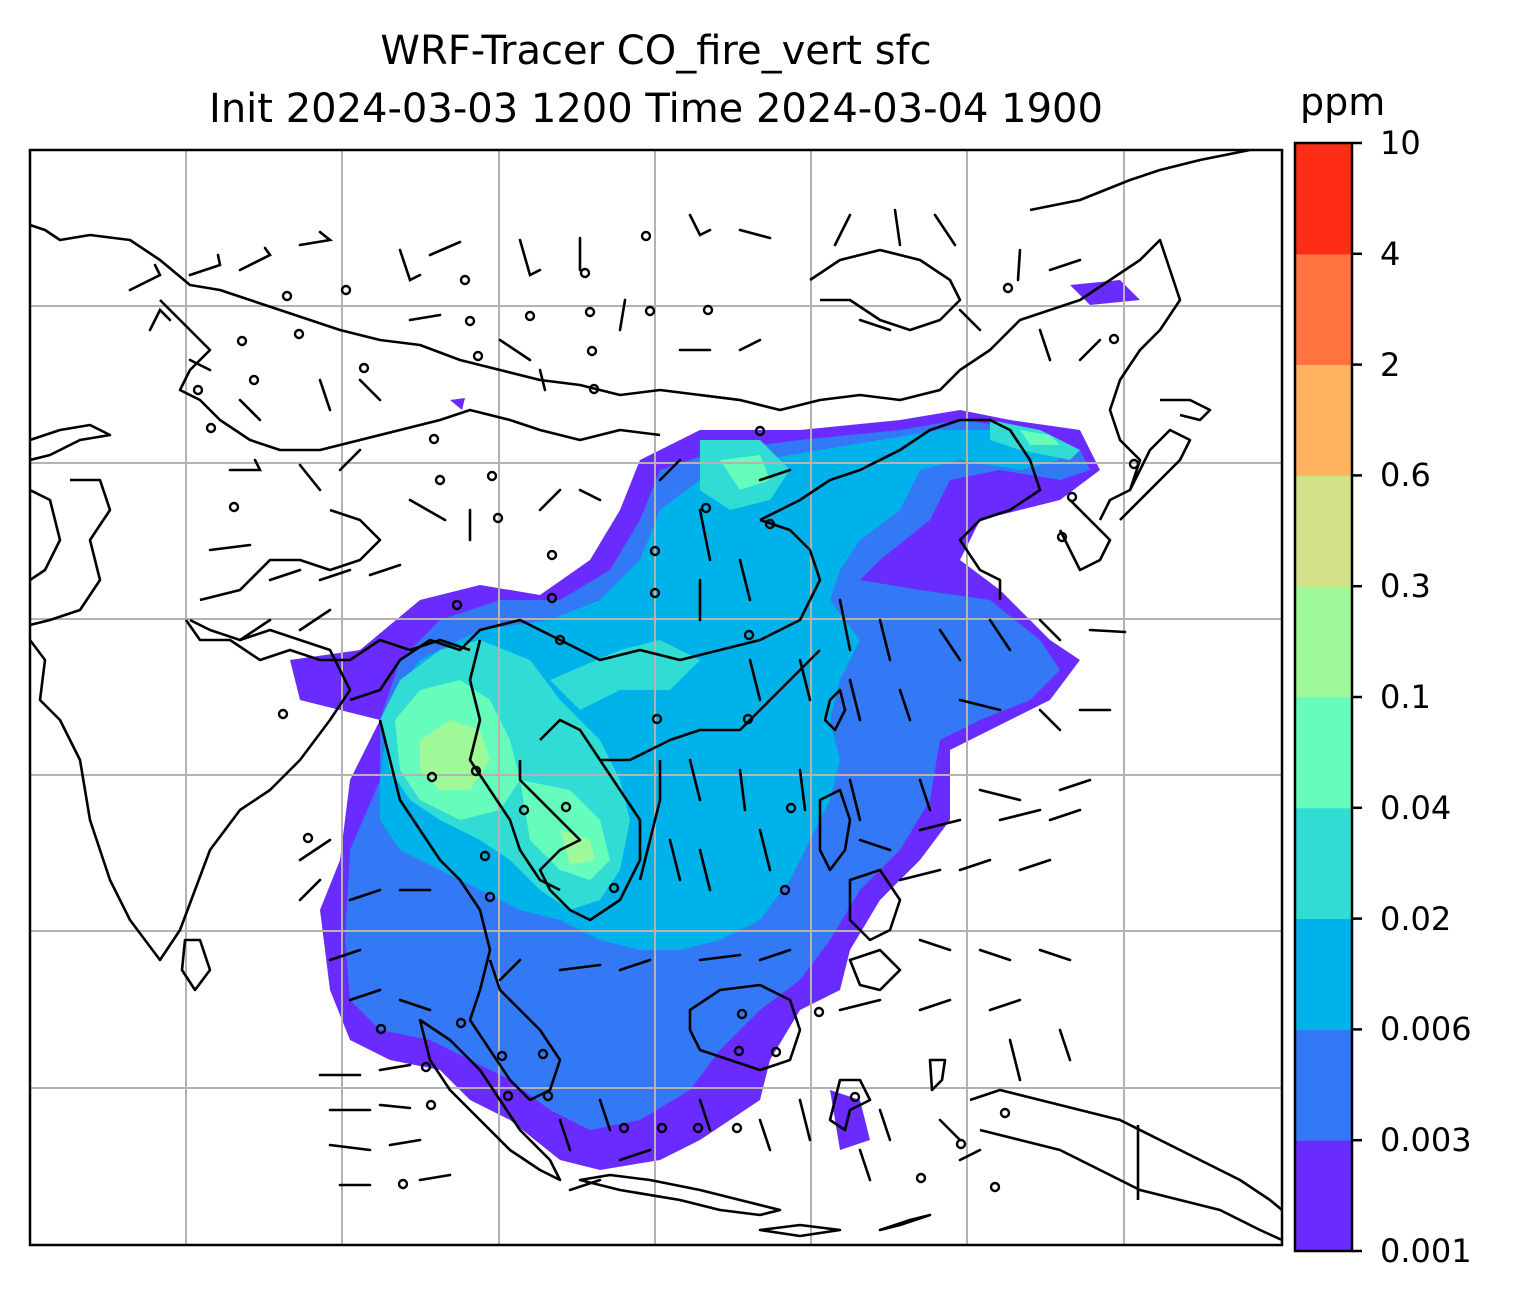 The height and width of the screenshot is (1306, 1528). I want to click on colorbar-level-label: 0.001, so click(1426, 1251).